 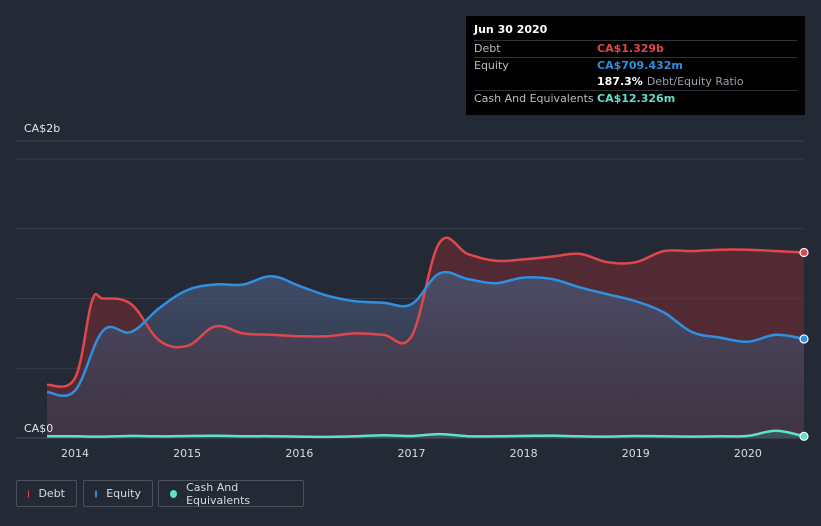 I want to click on tooltip-ratio-caption: Debt/Equity Ratio, so click(x=695, y=81).